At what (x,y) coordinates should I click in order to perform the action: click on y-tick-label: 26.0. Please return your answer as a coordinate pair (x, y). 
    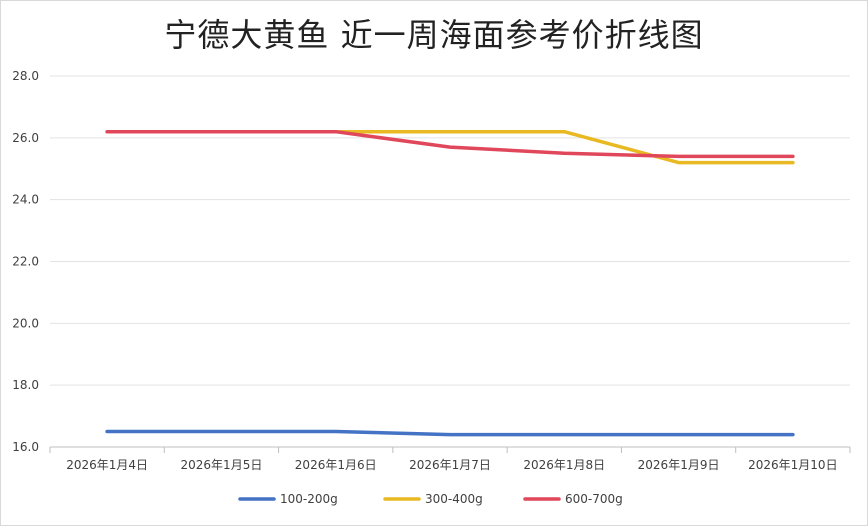
    Looking at the image, I should click on (25, 138).